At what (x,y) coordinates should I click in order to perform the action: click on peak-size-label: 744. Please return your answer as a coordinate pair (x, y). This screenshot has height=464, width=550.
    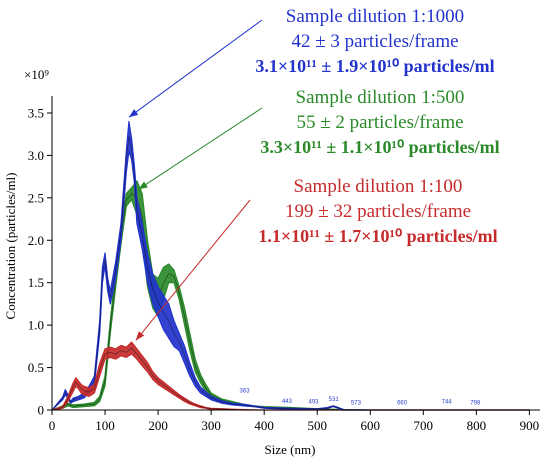
    Looking at the image, I should click on (447, 403).